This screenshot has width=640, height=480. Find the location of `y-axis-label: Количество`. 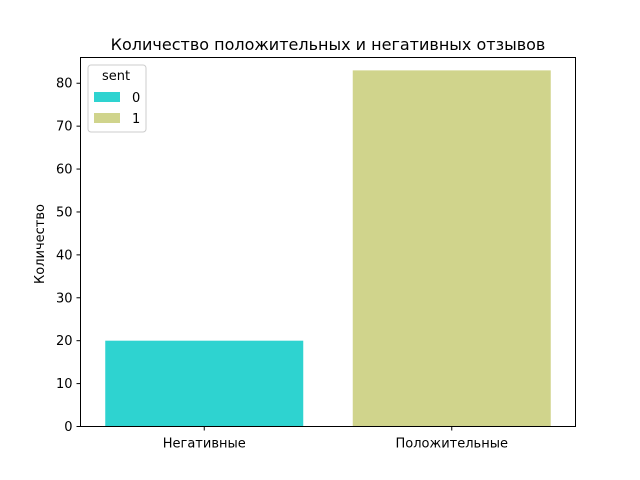

y-axis-label: Количество is located at coordinates (40, 244).